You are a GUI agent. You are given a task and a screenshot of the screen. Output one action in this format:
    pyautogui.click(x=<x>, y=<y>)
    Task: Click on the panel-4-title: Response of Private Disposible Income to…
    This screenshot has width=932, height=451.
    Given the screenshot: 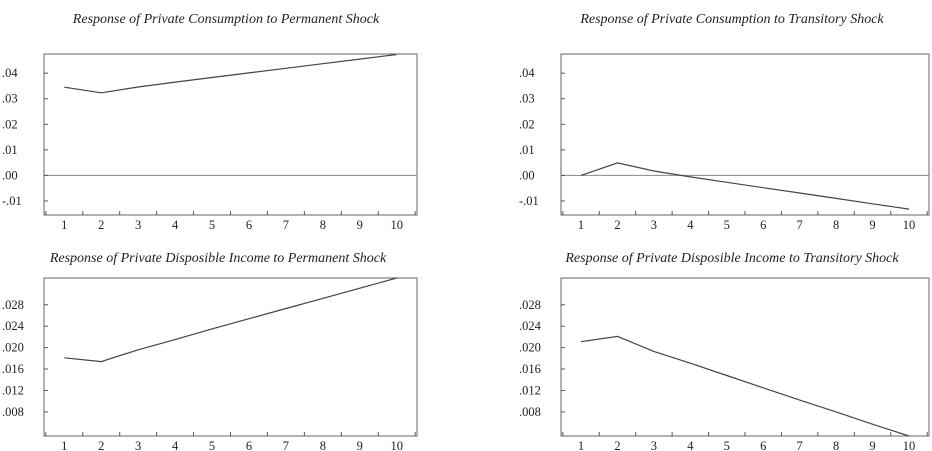 What is the action you would take?
    pyautogui.click(x=731, y=258)
    